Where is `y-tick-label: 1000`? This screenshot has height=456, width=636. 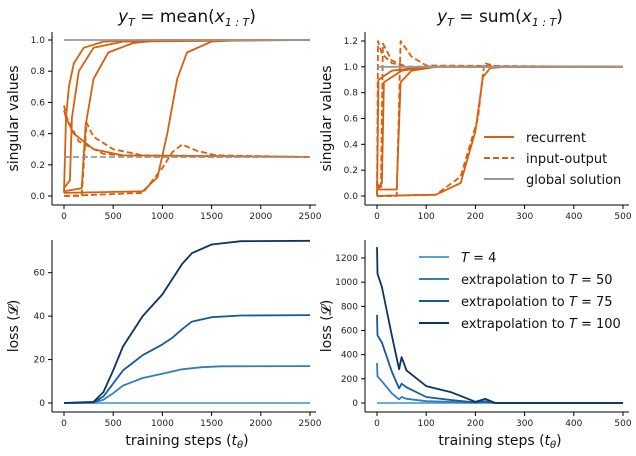 y-tick-label: 1000 is located at coordinates (346, 283).